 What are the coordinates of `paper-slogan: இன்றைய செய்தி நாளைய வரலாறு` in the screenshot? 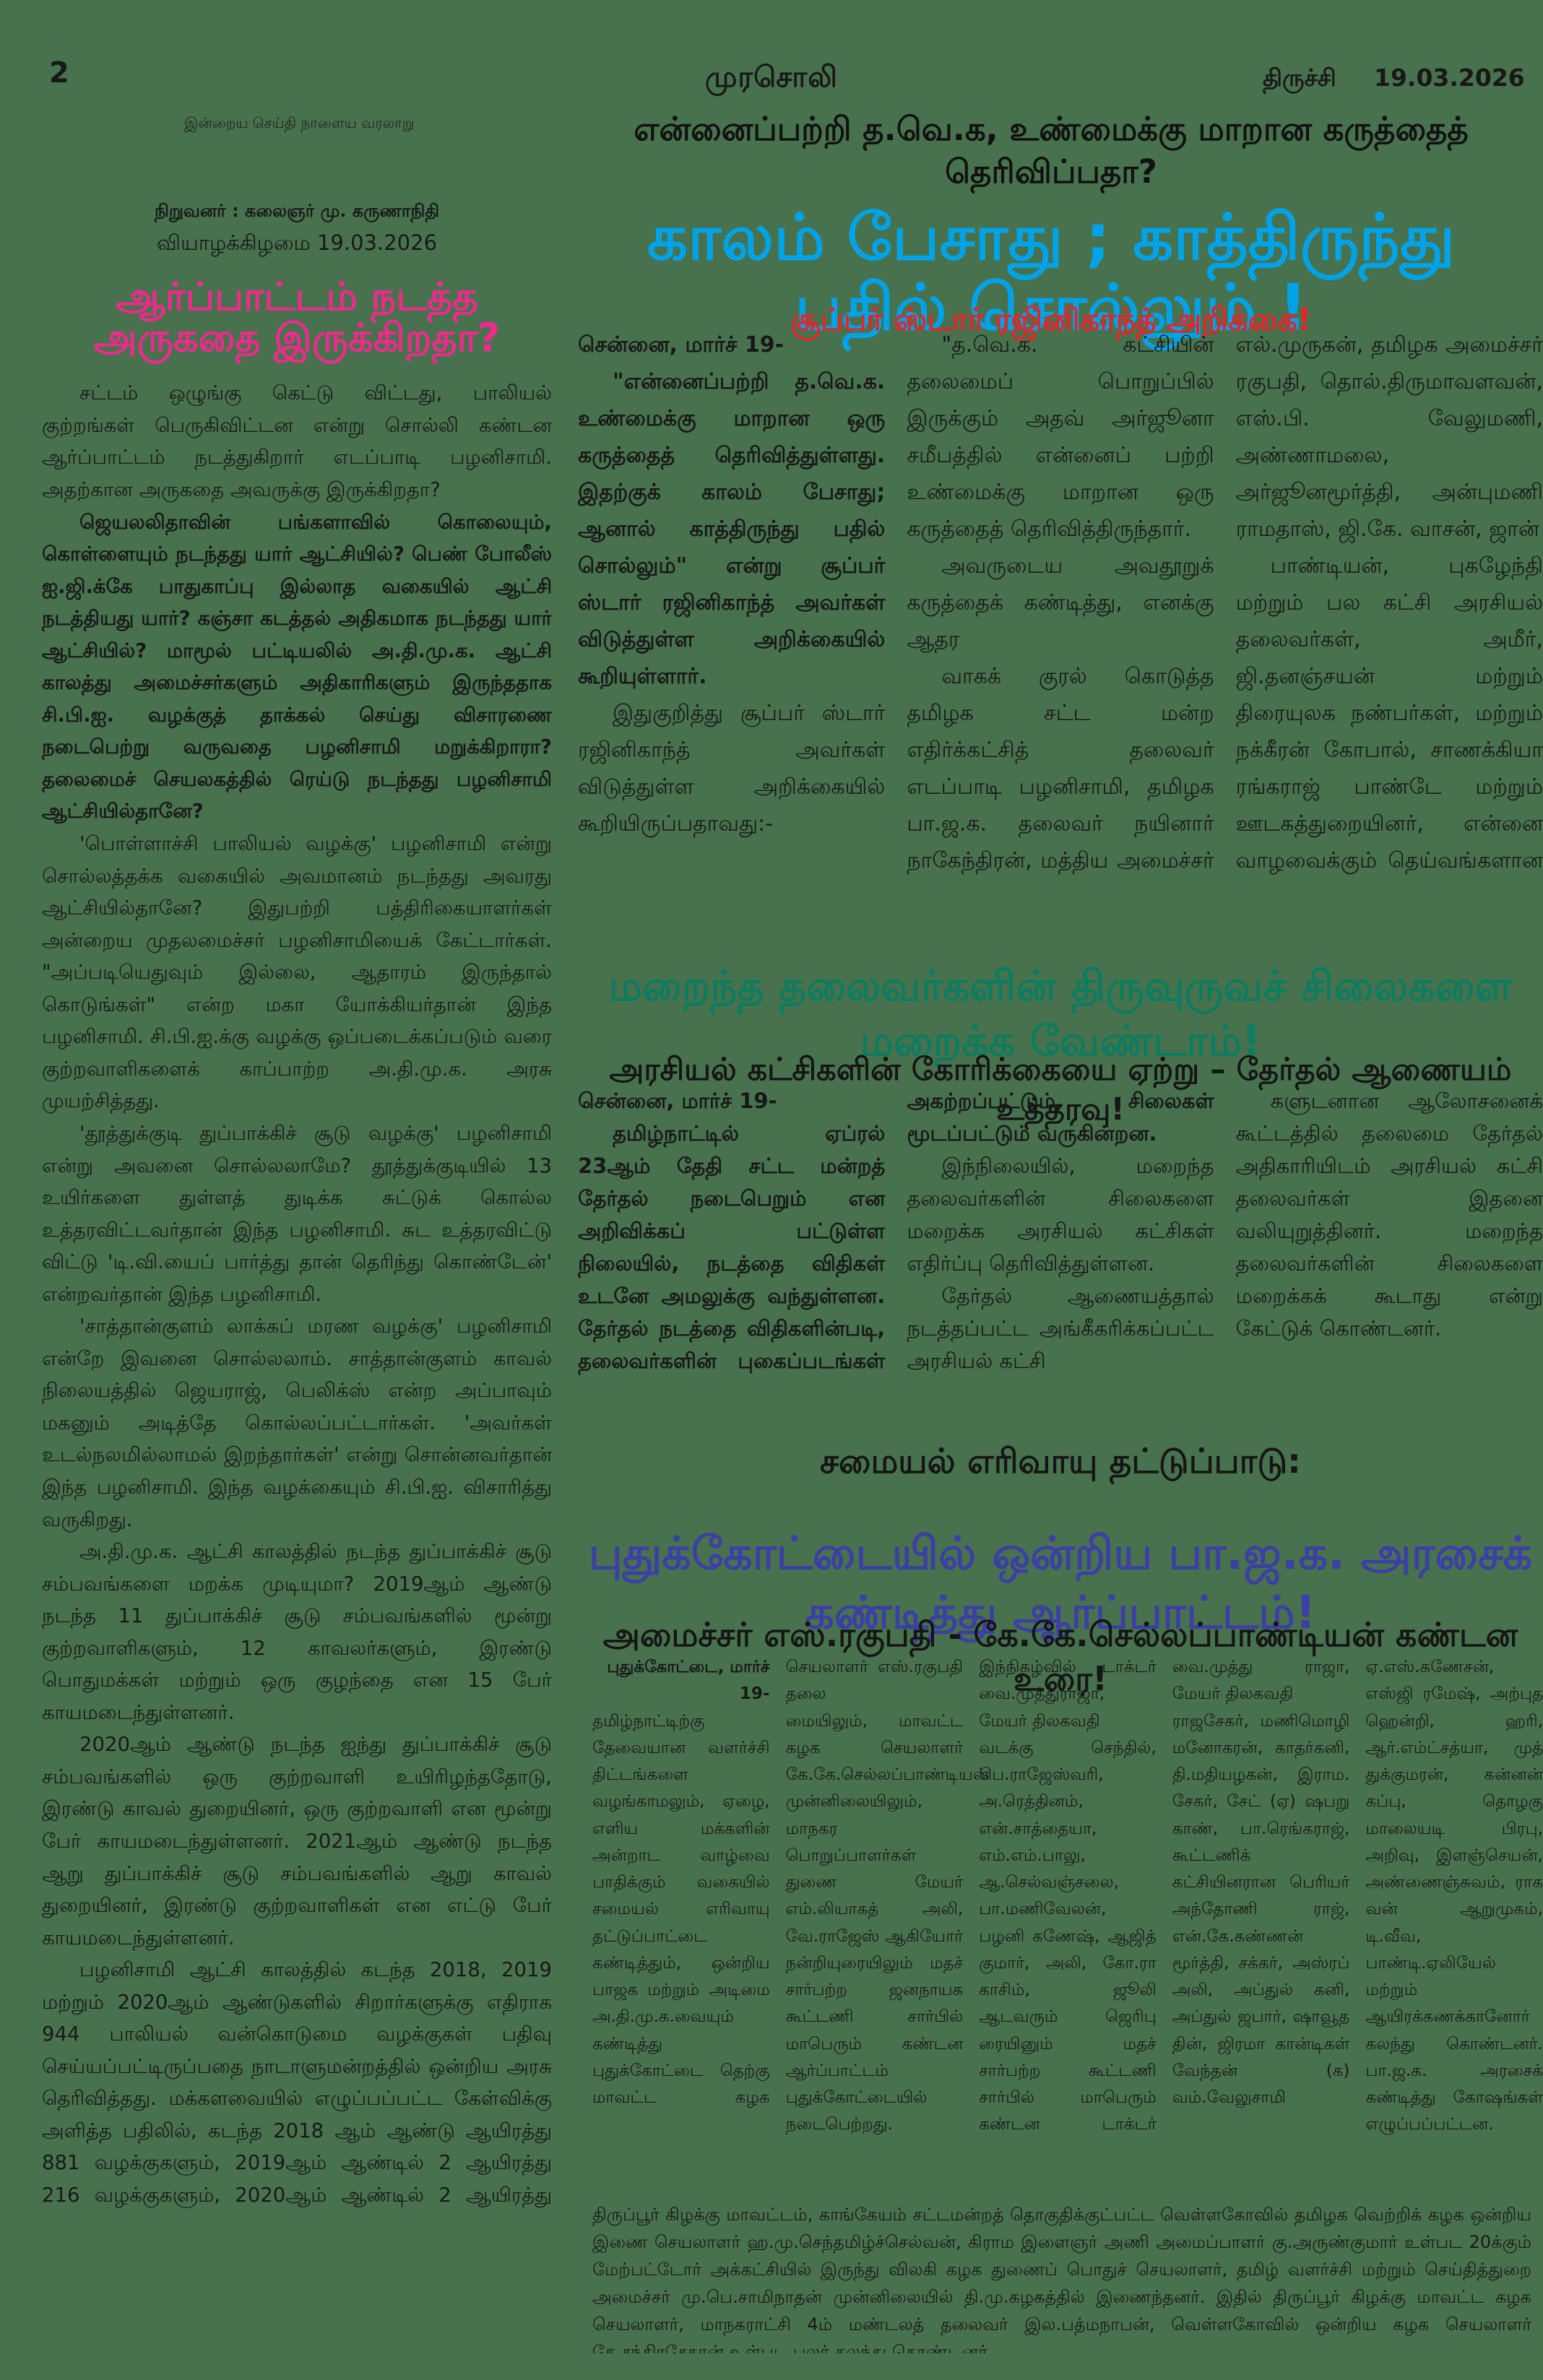 It's located at (299, 122).